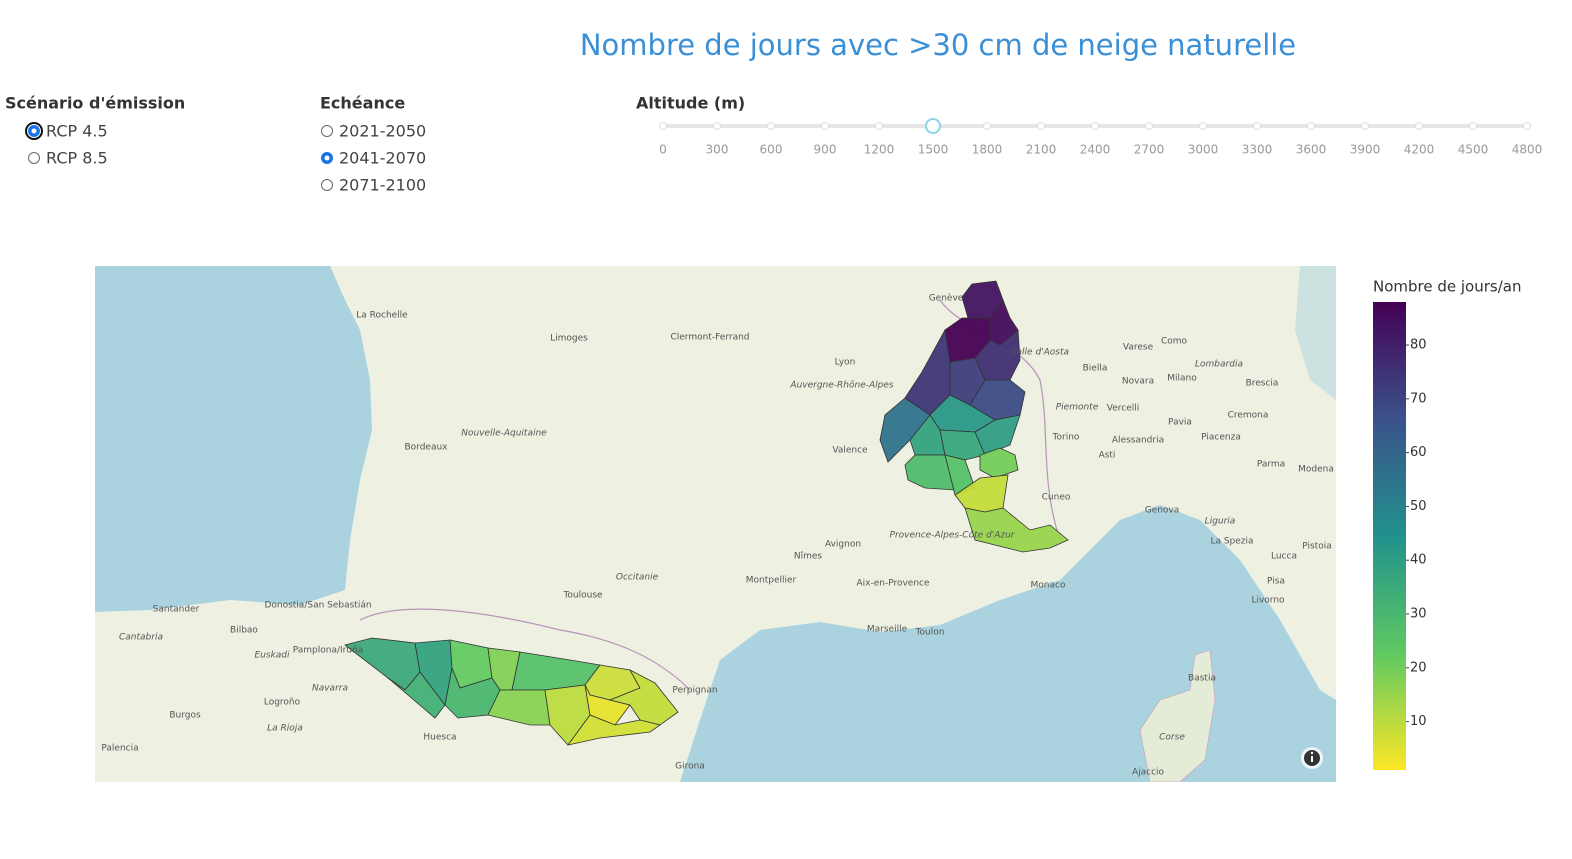 The width and height of the screenshot is (1572, 859). What do you see at coordinates (987, 150) in the screenshot?
I see `slider-mark: 1800` at bounding box center [987, 150].